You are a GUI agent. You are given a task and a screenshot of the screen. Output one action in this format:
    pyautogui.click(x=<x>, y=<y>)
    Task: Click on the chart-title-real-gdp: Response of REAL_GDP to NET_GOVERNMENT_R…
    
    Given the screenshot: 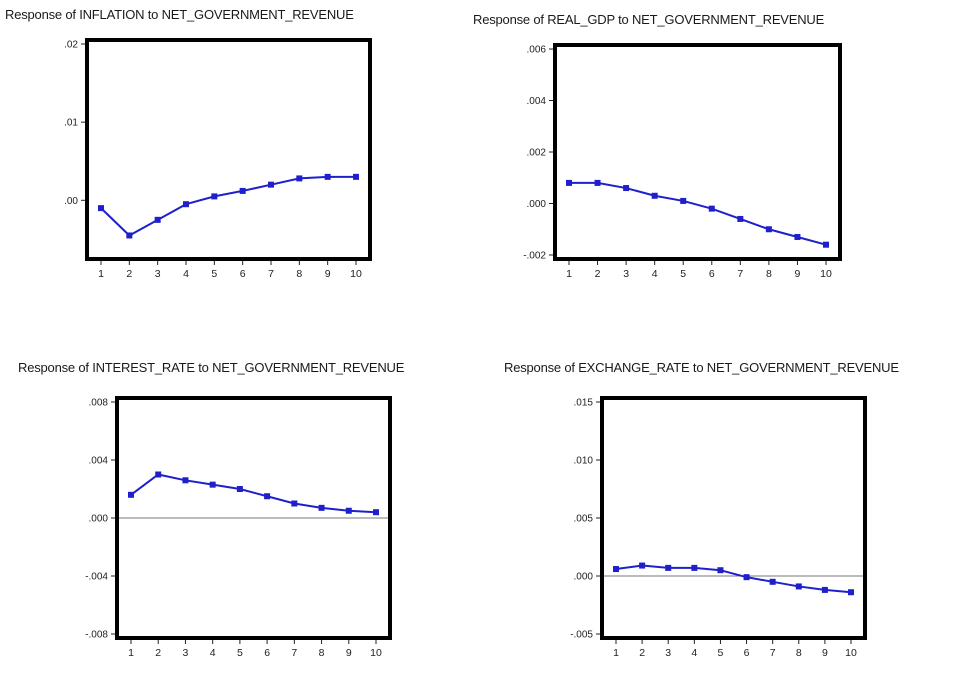 What is the action you would take?
    pyautogui.click(x=649, y=19)
    